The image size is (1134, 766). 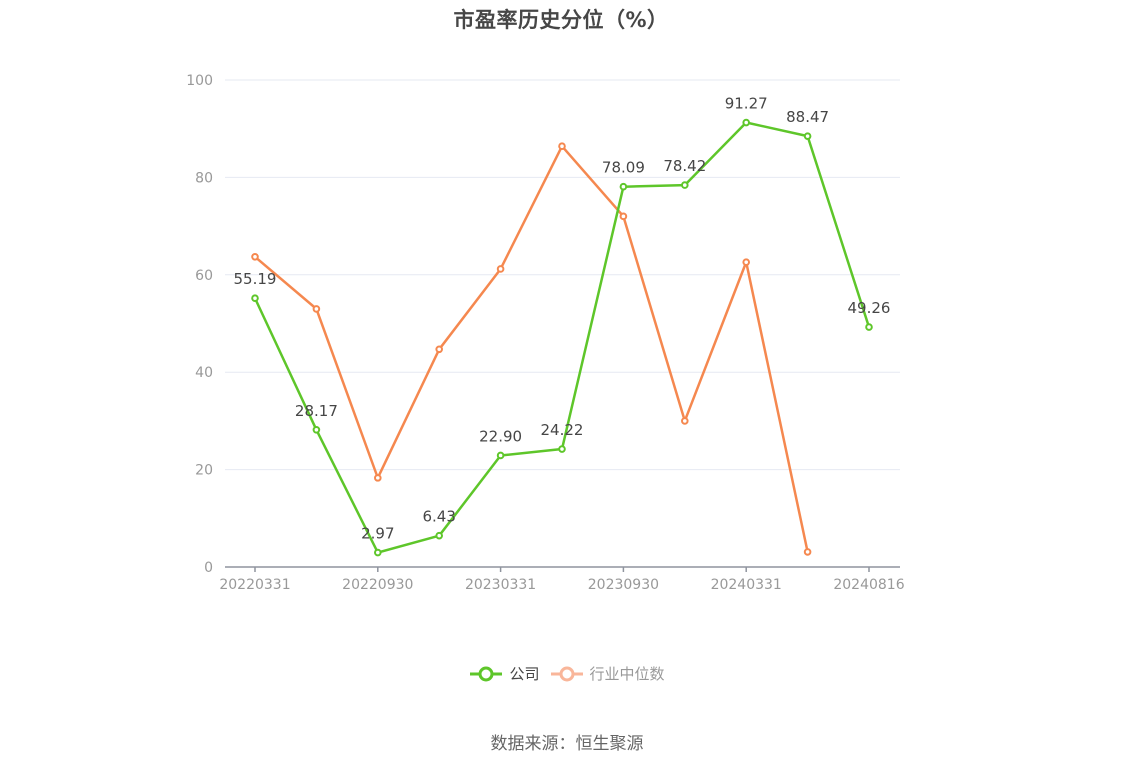 I want to click on y-tick-label: 80, so click(x=204, y=178).